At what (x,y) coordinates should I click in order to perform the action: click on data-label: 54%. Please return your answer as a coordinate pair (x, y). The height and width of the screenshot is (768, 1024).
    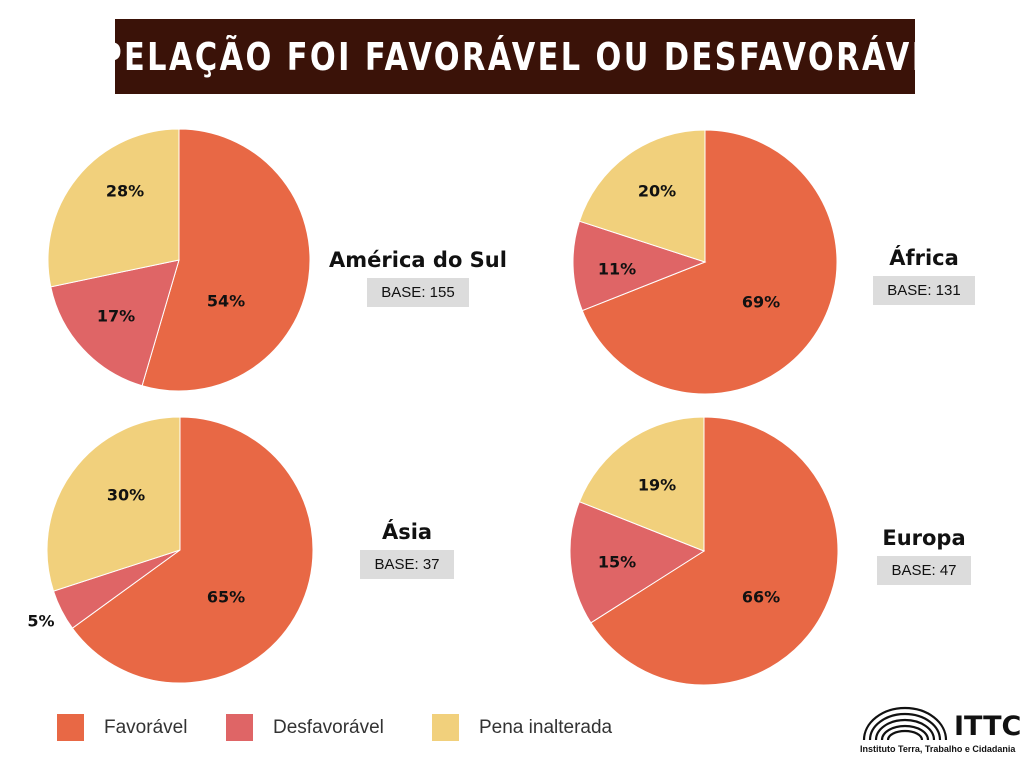
    Looking at the image, I should click on (226, 301).